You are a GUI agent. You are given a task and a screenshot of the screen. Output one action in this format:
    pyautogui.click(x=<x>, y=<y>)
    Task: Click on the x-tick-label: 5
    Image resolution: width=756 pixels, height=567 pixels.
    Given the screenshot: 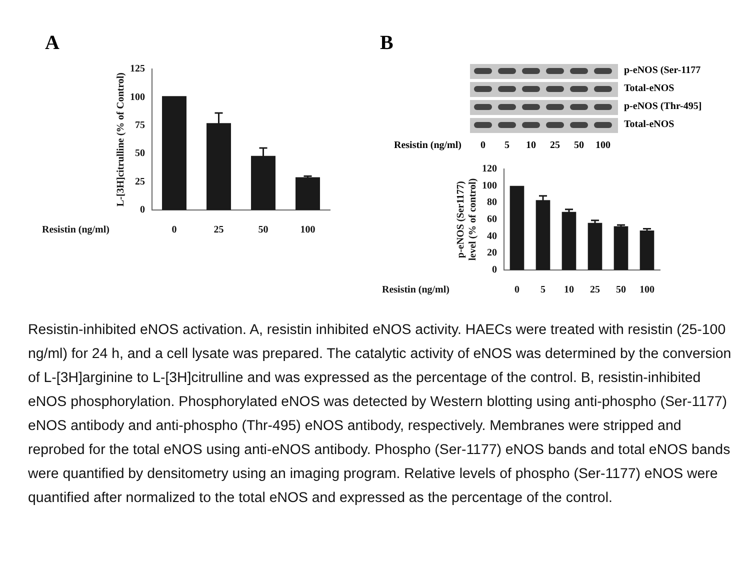 What is the action you would take?
    pyautogui.click(x=543, y=290)
    